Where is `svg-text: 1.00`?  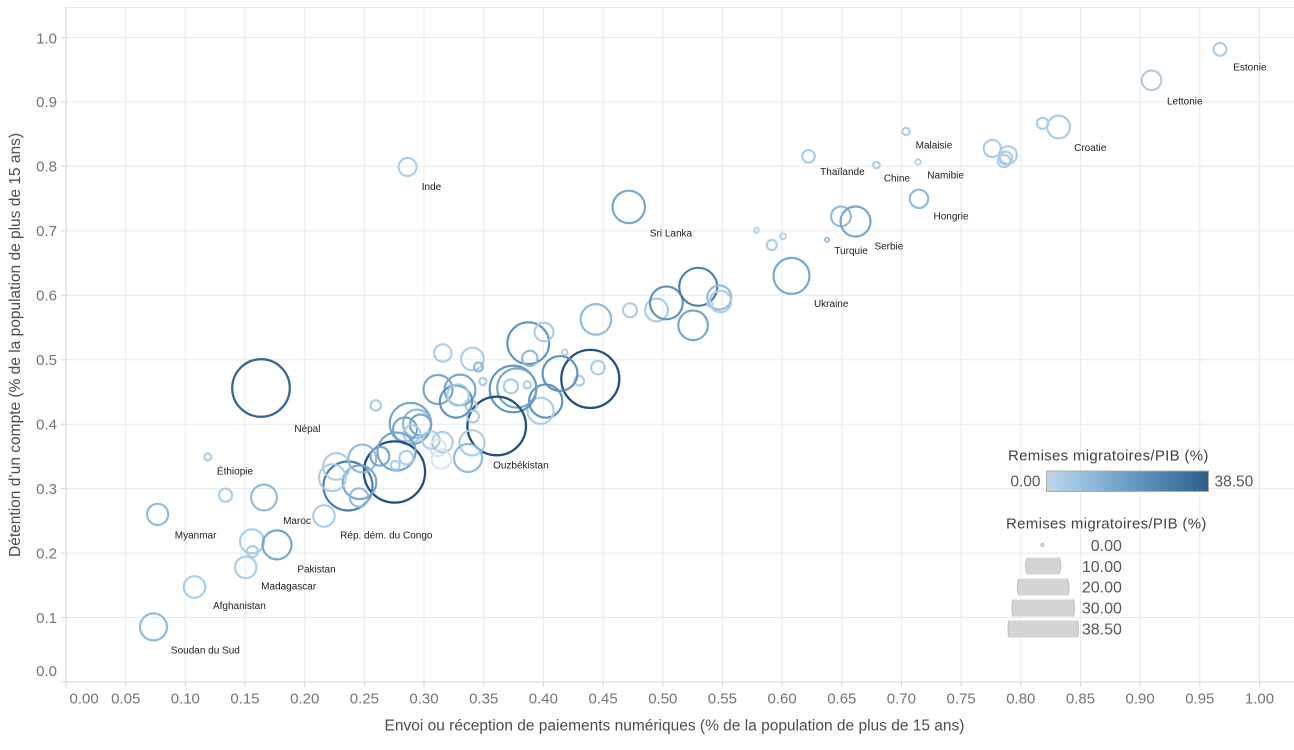 svg-text: 1.00 is located at coordinates (1259, 699).